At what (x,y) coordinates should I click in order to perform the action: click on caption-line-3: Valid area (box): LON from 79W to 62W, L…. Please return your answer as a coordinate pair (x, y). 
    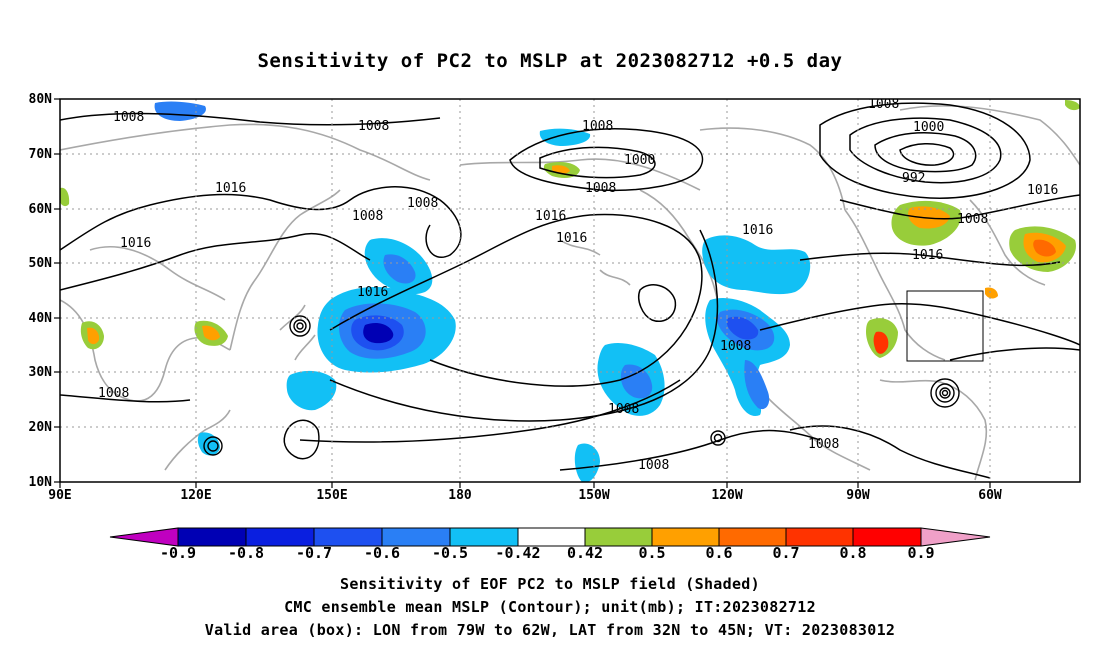
    Looking at the image, I should click on (550, 630).